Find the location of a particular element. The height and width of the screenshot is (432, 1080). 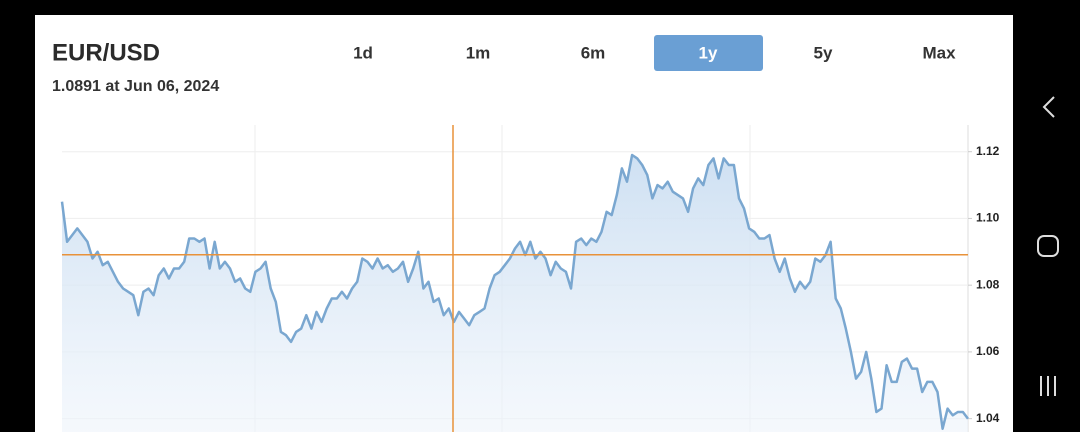

tab-label: 1y is located at coordinates (708, 52).